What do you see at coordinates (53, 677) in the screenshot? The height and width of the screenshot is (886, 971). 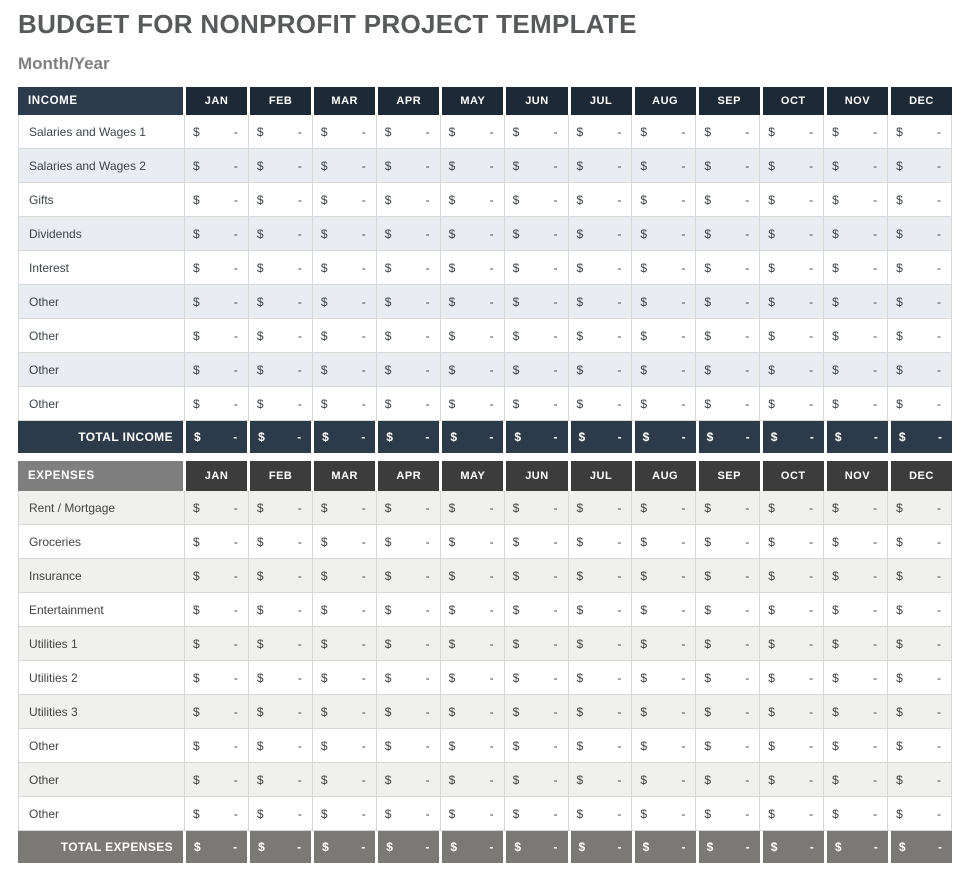 I see `row-label-cell: Utilities 2` at bounding box center [53, 677].